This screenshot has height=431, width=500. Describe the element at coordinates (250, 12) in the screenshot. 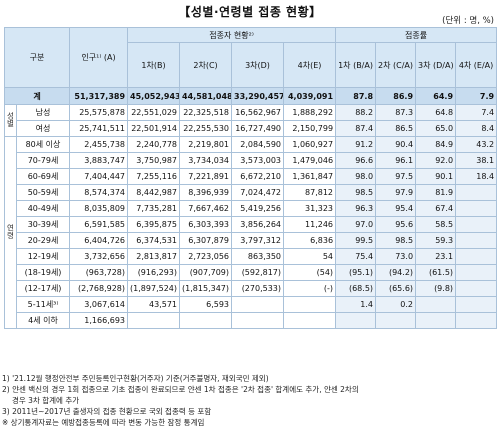

I see `table-title: 【성별·연령별 접종 현황】` at that location.